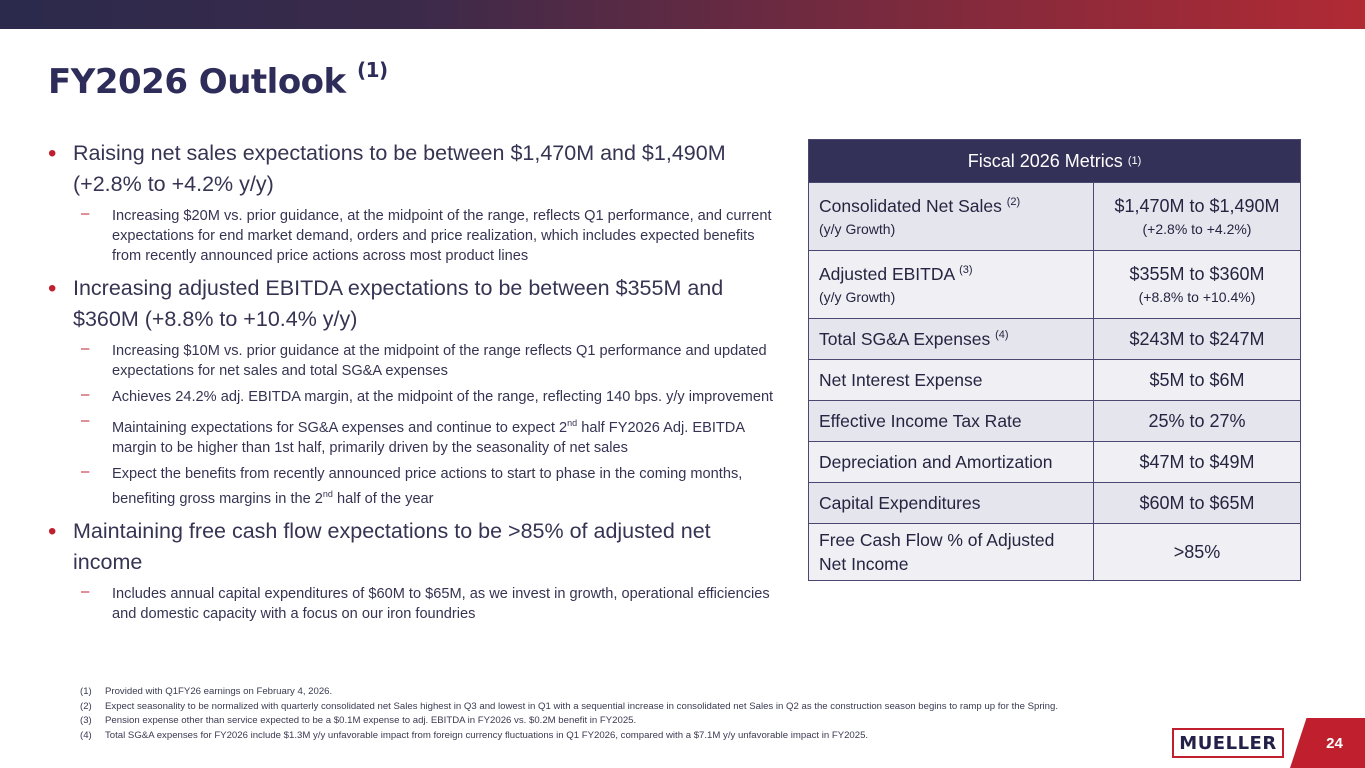 This screenshot has height=768, width=1365. Describe the element at coordinates (1334, 743) in the screenshot. I see `page-number: 24` at that location.